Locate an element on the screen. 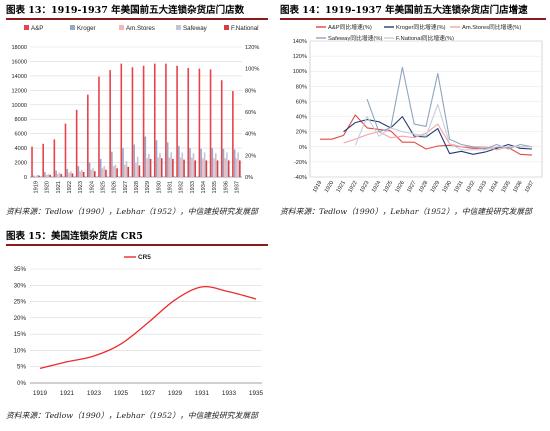 This screenshot has height=431, width=550. bar-Safeway-1925 is located at coordinates (104, 171).